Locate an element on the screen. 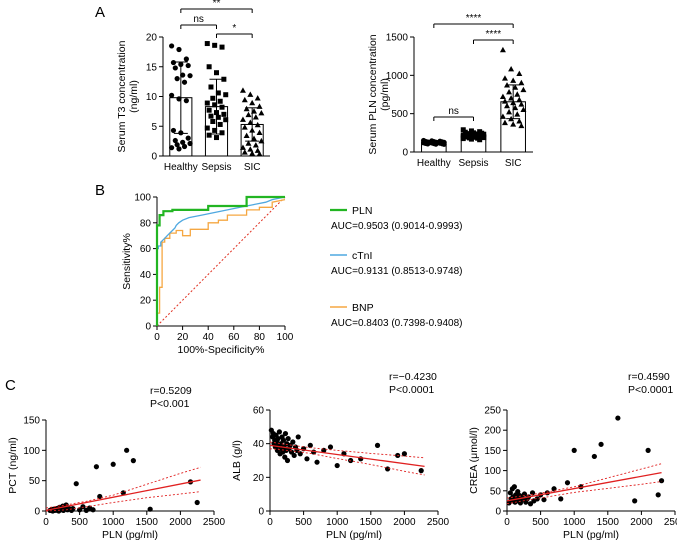 Image resolution: width=677 pixels, height=554 pixels. roc-curve-ctni is located at coordinates (221, 261).